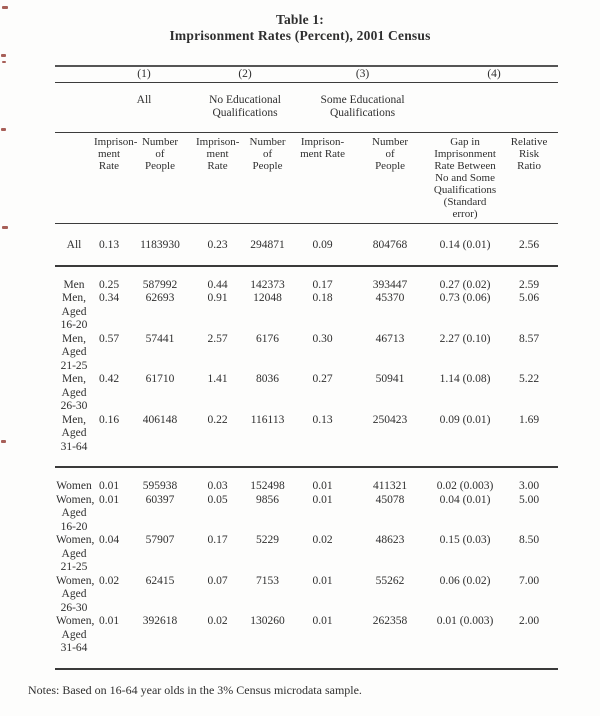  Describe the element at coordinates (160, 379) in the screenshot. I see `cell-value: 61710` at that location.